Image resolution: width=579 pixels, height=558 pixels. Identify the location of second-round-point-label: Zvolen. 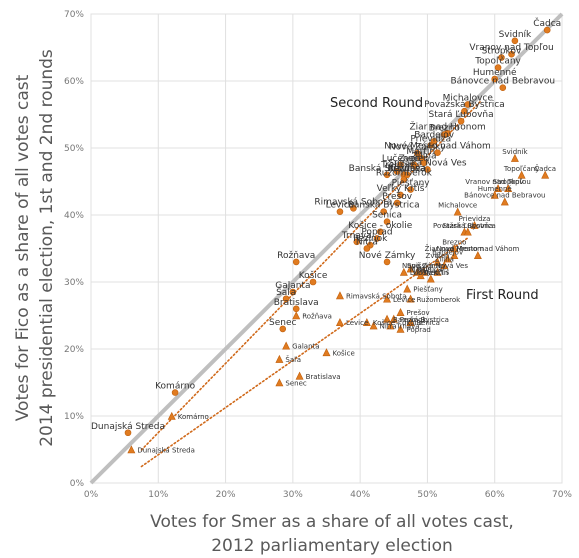
(414, 159).